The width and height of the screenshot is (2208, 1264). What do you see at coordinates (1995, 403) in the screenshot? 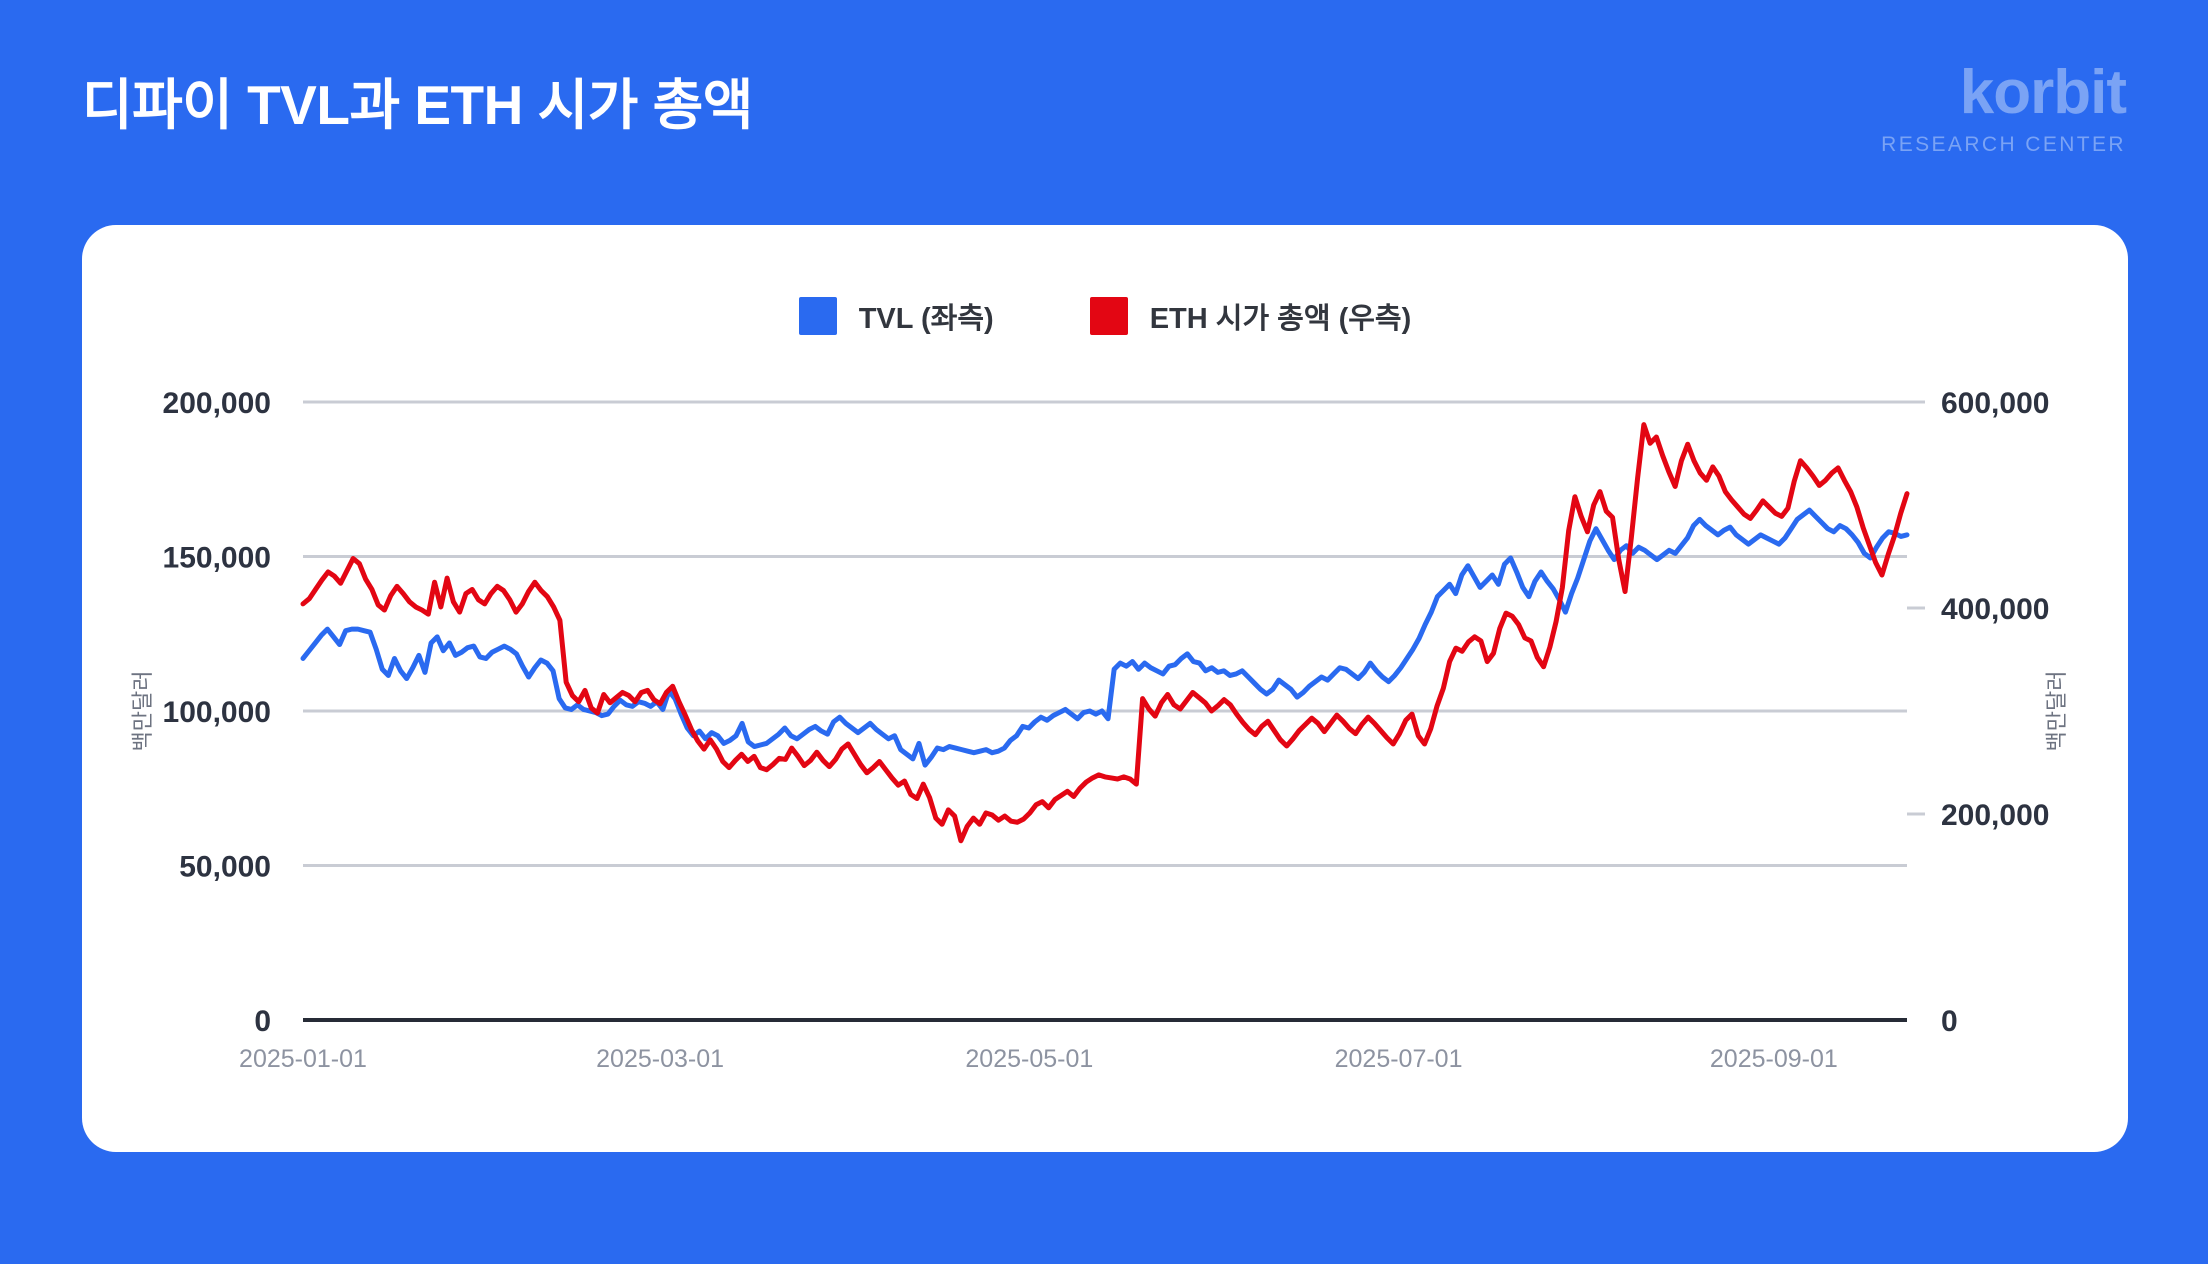
I see `right-axis-tick-label: 600,000` at bounding box center [1995, 403].